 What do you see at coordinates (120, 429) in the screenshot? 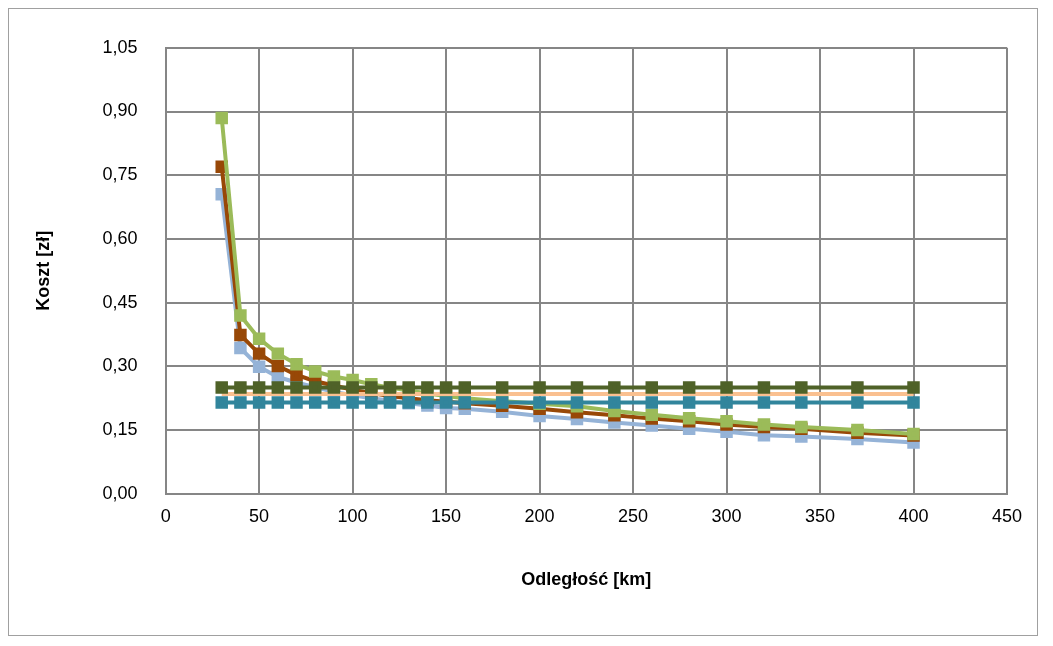
I see `y-tick-label: 0,15` at bounding box center [120, 429].